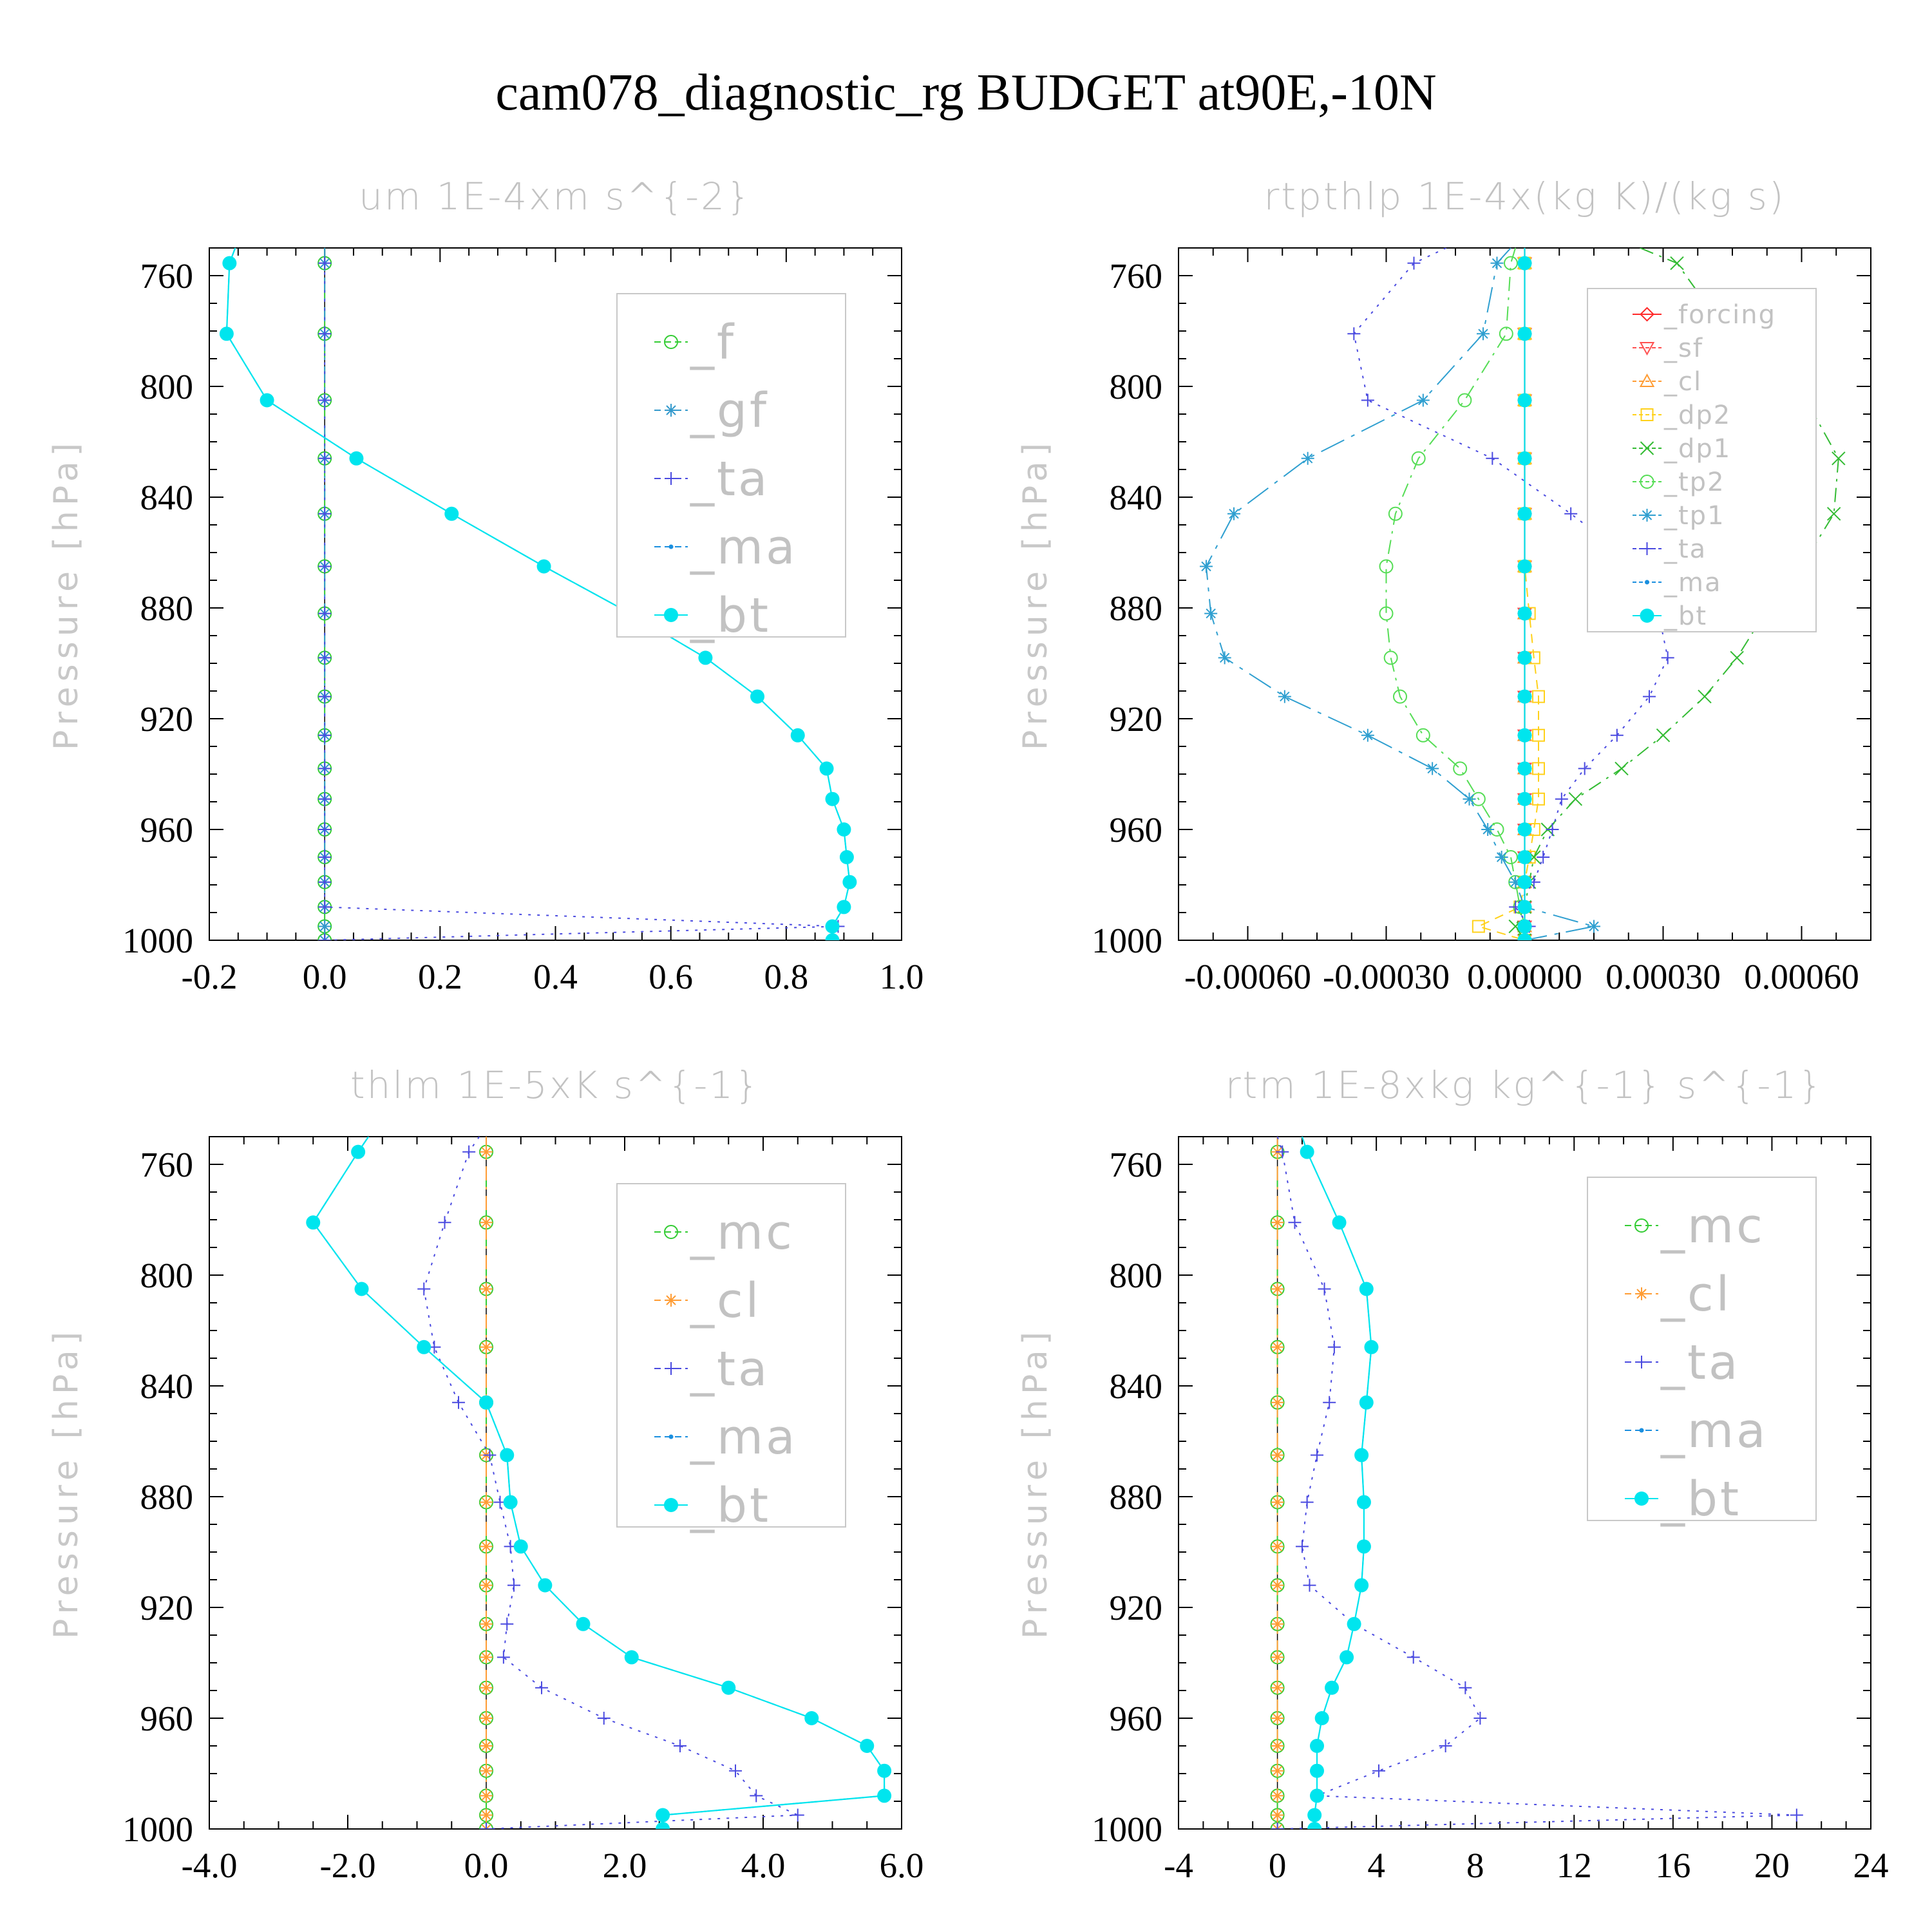 This screenshot has width=1932, height=1932. Describe the element at coordinates (1694, 516) in the screenshot. I see `legend-label-tp1: _tp1` at that location.